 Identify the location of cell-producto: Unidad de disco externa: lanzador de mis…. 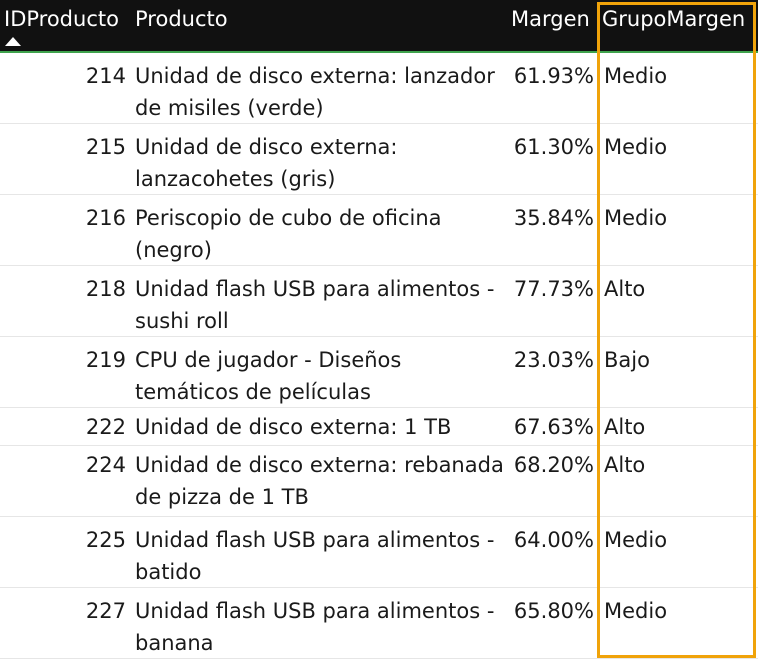
(315, 92).